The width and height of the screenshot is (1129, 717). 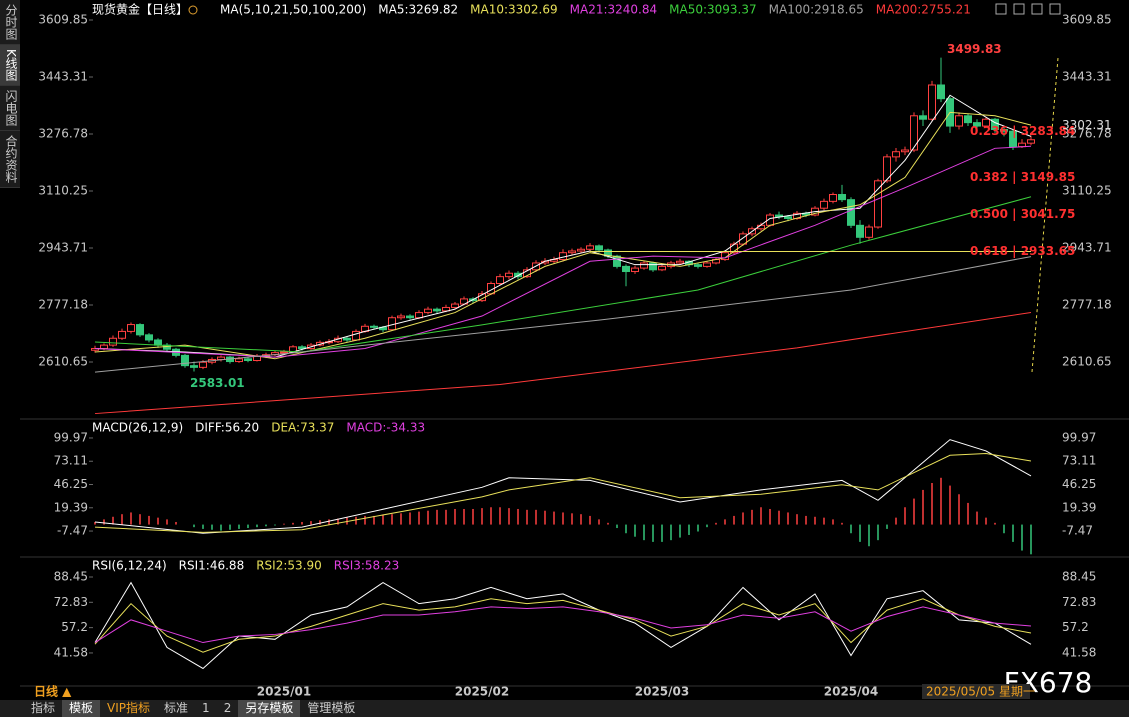 What do you see at coordinates (63, 77) in the screenshot?
I see `y-tick-label: 3443.31` at bounding box center [63, 77].